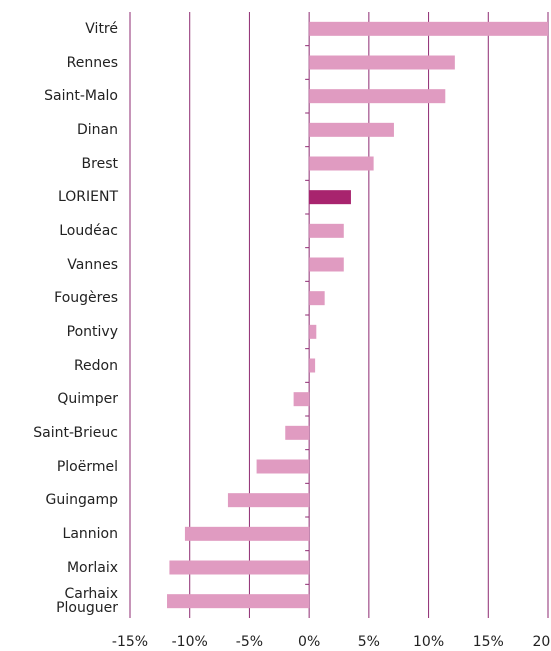 This screenshot has width=551, height=651. What do you see at coordinates (92, 62) in the screenshot?
I see `y-tick-label: Rennes` at bounding box center [92, 62].